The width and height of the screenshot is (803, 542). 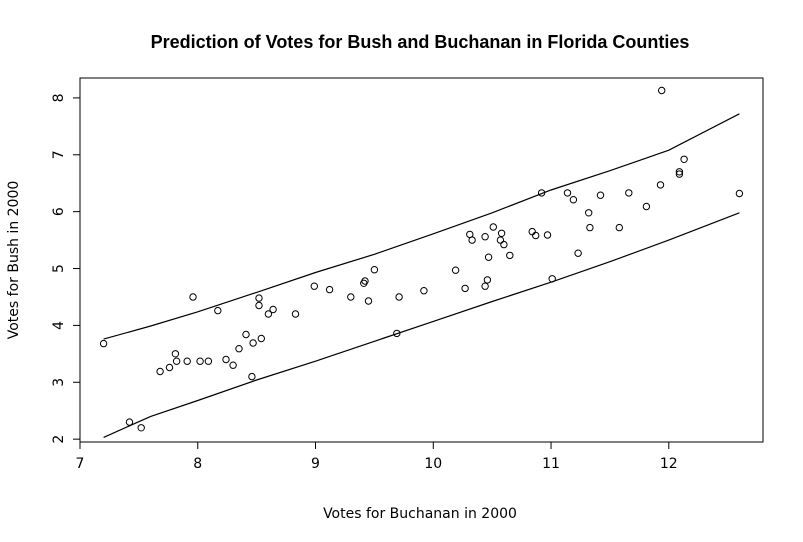 What do you see at coordinates (59, 211) in the screenshot?
I see `y-tick-label: 6` at bounding box center [59, 211].